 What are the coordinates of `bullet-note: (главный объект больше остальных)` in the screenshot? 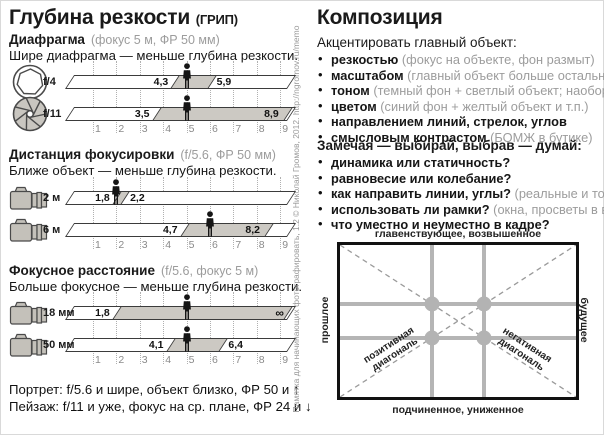 It's located at (504, 75).